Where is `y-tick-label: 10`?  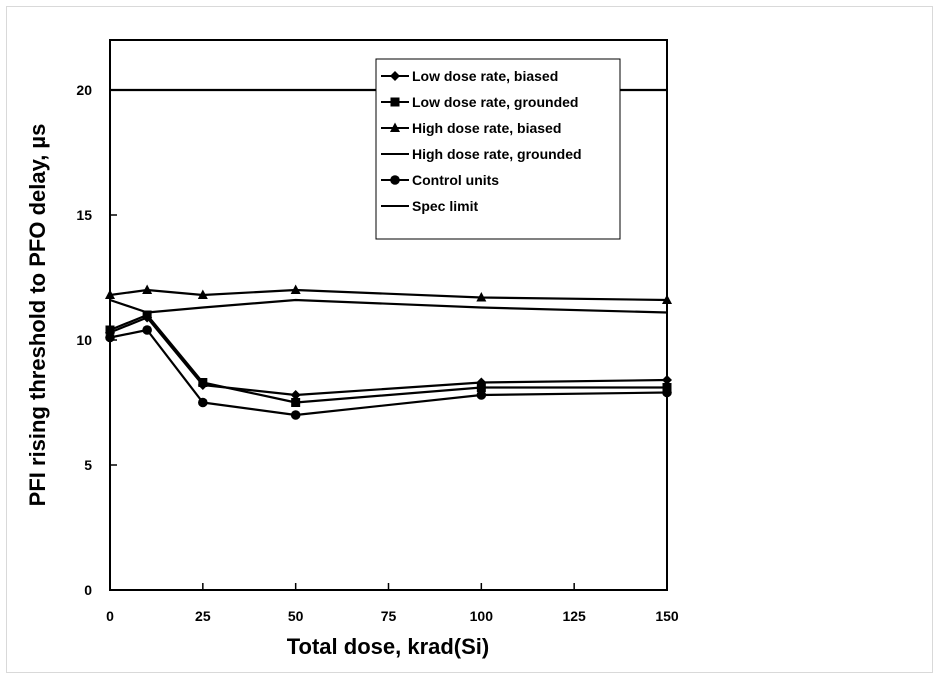
y-tick-label: 10 is located at coordinates (84, 340).